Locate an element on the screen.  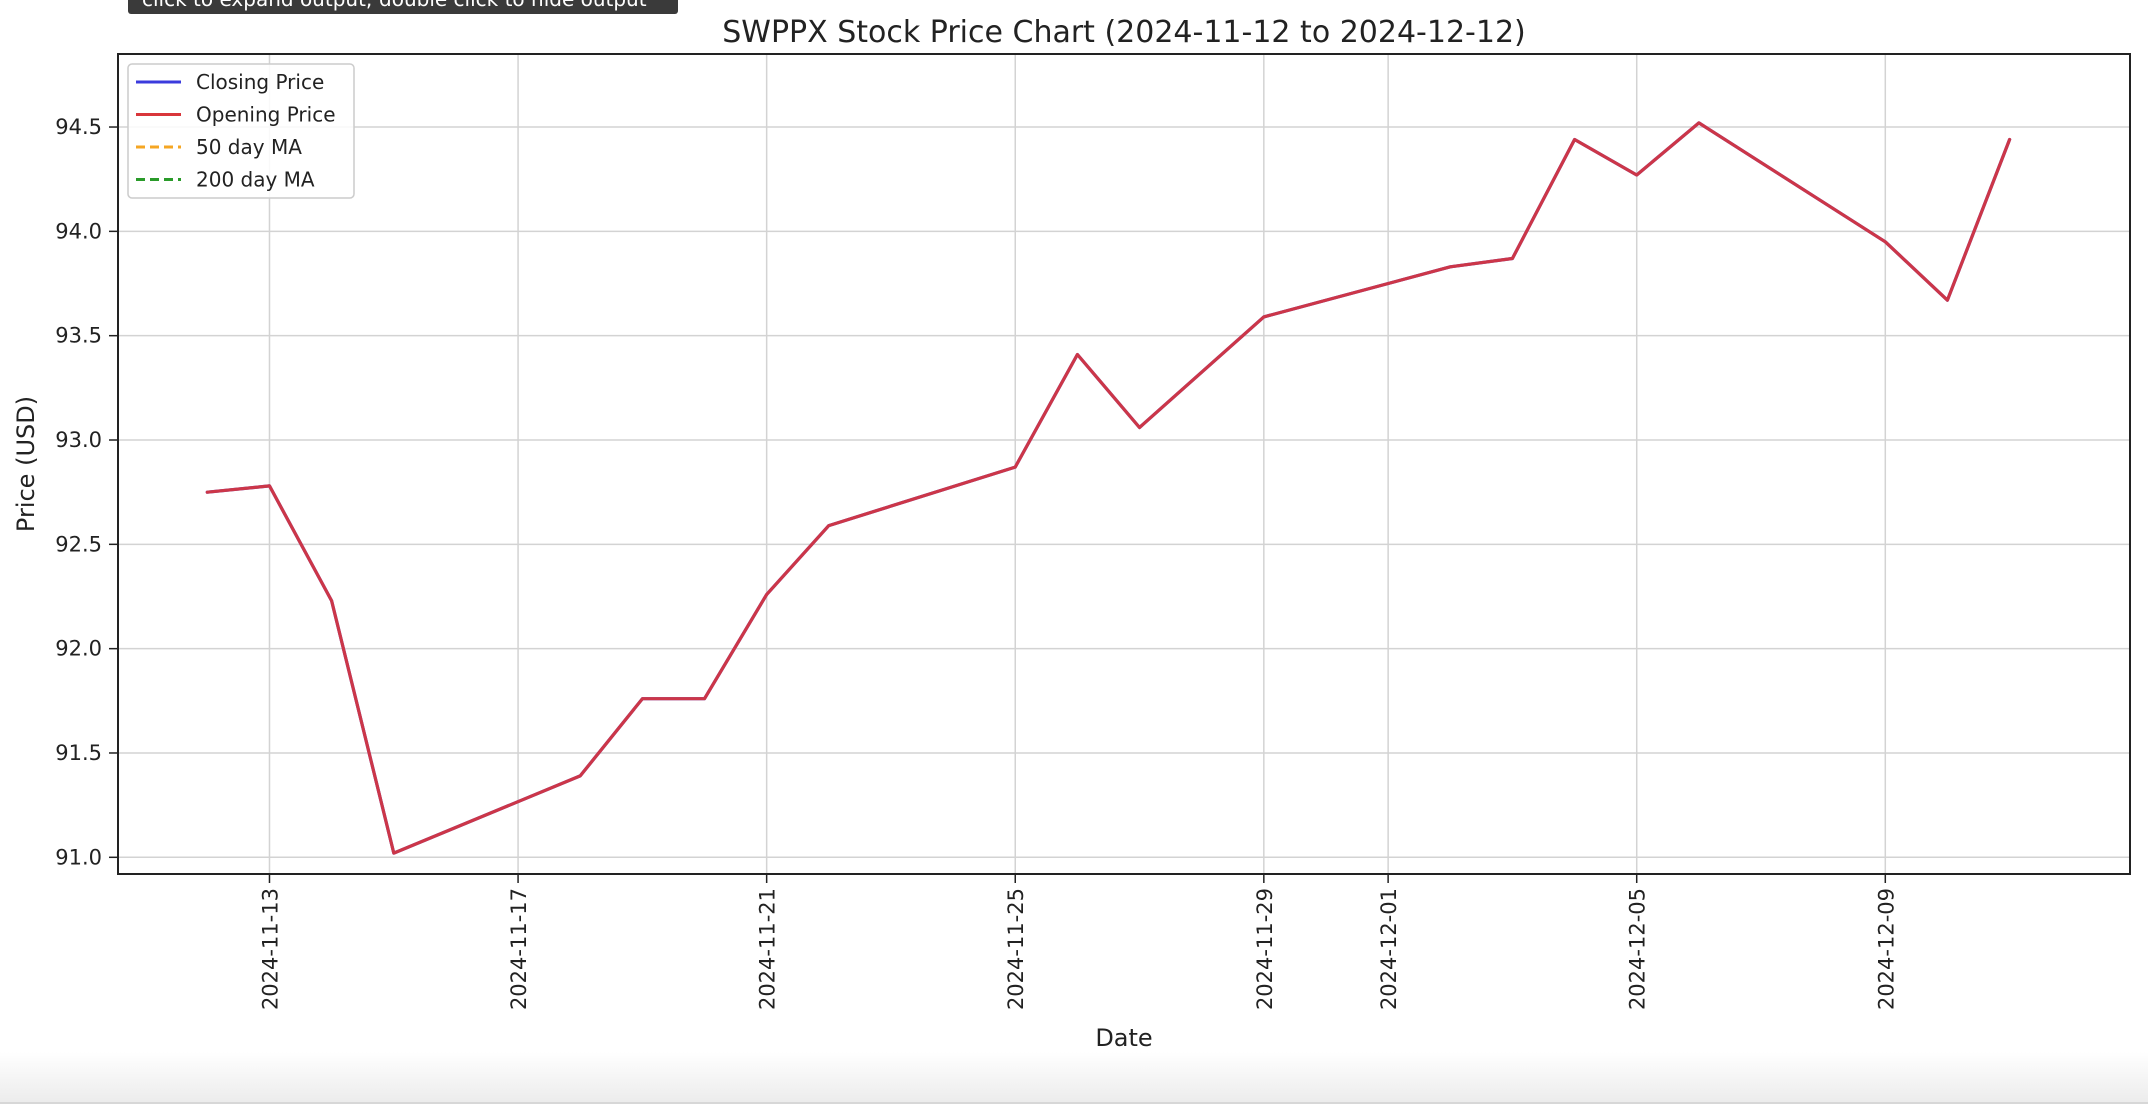
legend-label: Closing Price is located at coordinates (260, 82).